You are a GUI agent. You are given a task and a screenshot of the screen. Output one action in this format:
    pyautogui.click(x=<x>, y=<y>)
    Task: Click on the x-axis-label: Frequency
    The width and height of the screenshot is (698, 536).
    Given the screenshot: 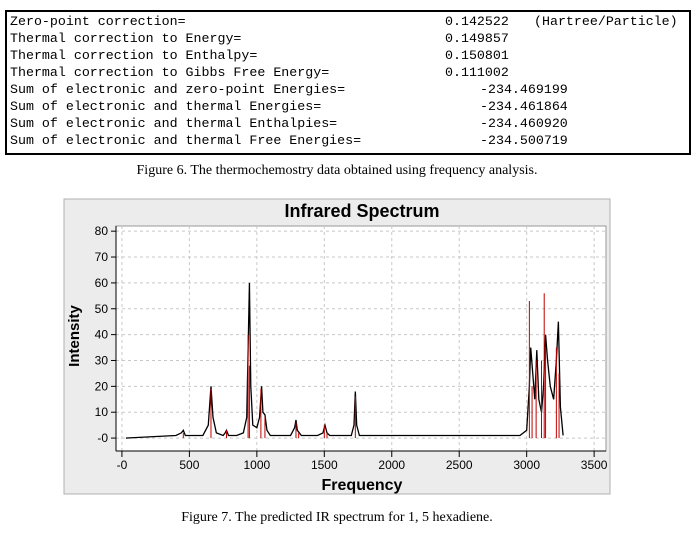 What is the action you would take?
    pyautogui.click(x=362, y=485)
    